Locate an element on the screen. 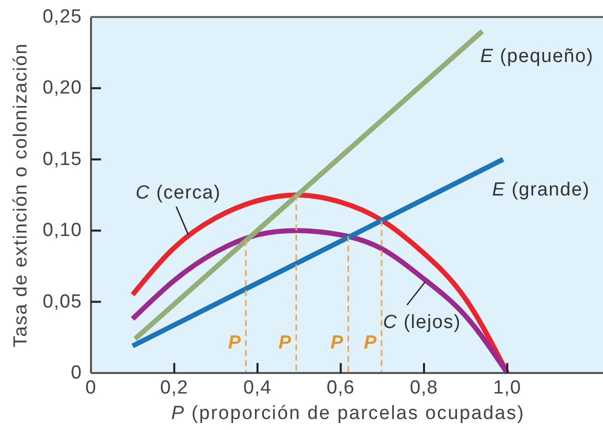 Image resolution: width=603 pixels, height=430 pixels. x-tick-label: 0,6 is located at coordinates (340, 388).